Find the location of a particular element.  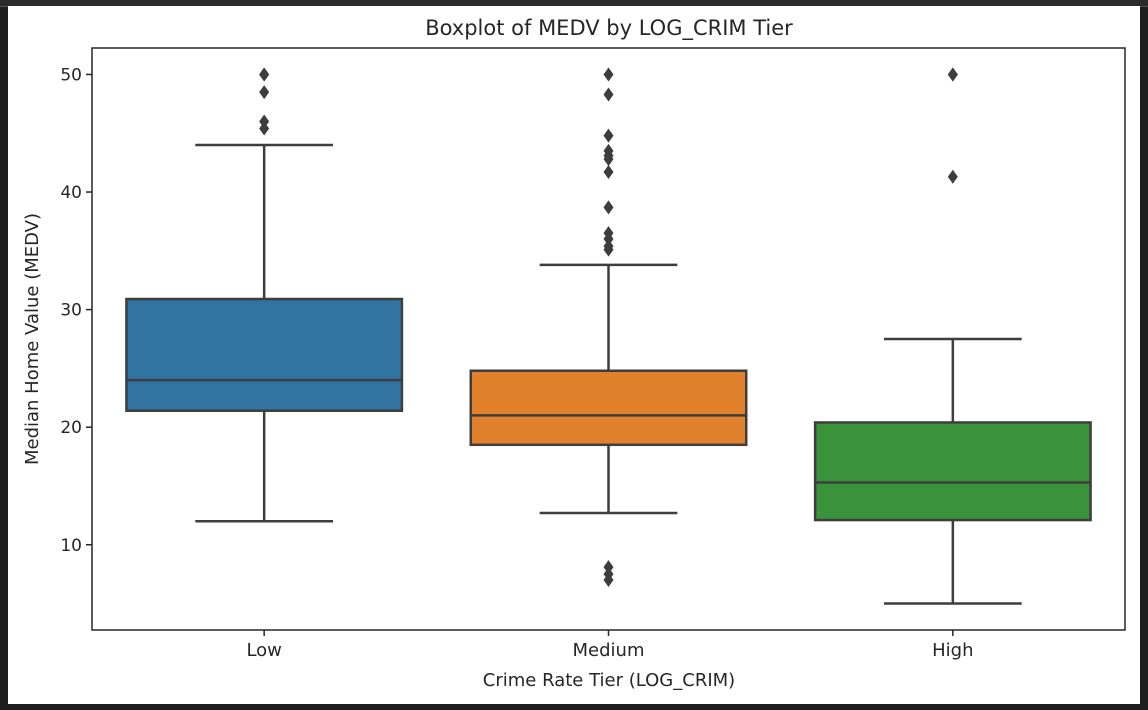

y-axis: 10 20 30 40 50 is located at coordinates (76, 310).